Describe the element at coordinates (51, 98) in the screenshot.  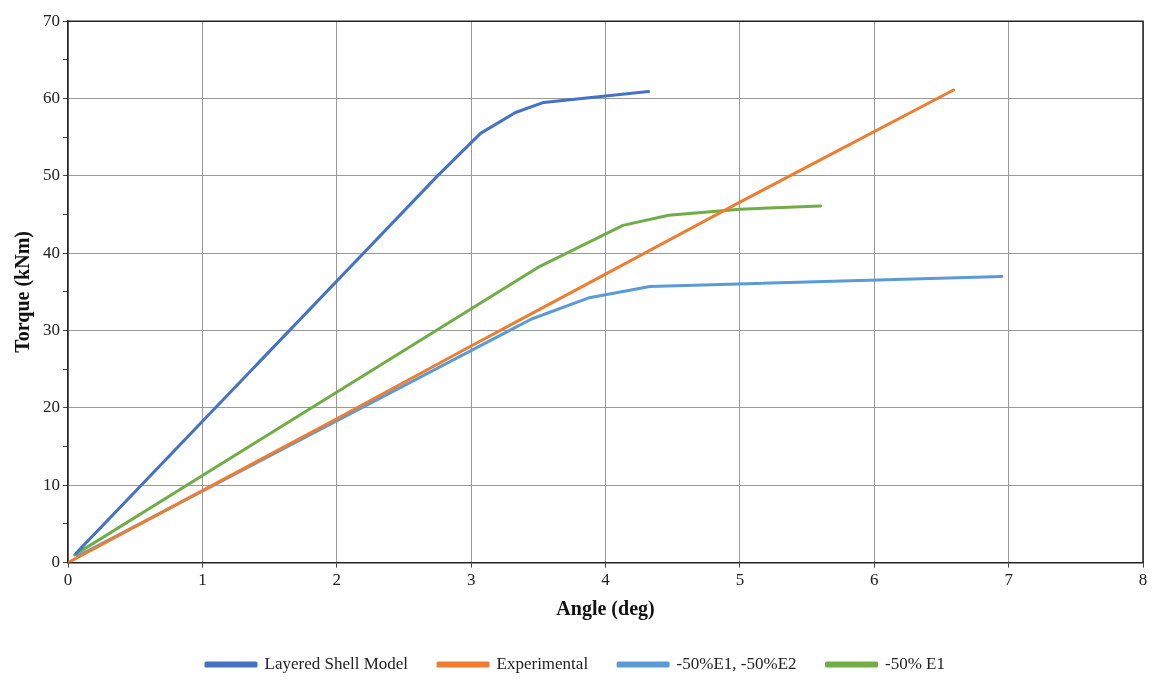
I see `y-tick-label: 60` at that location.